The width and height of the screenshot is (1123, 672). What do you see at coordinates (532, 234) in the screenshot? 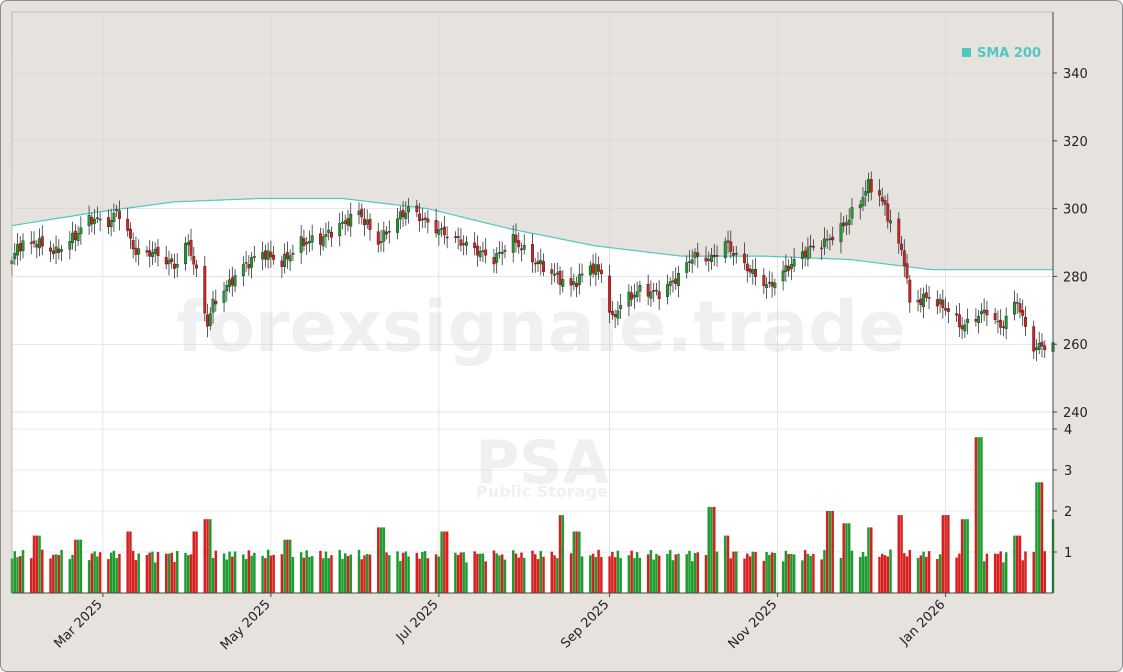
I see `sma-layer` at bounding box center [532, 234].